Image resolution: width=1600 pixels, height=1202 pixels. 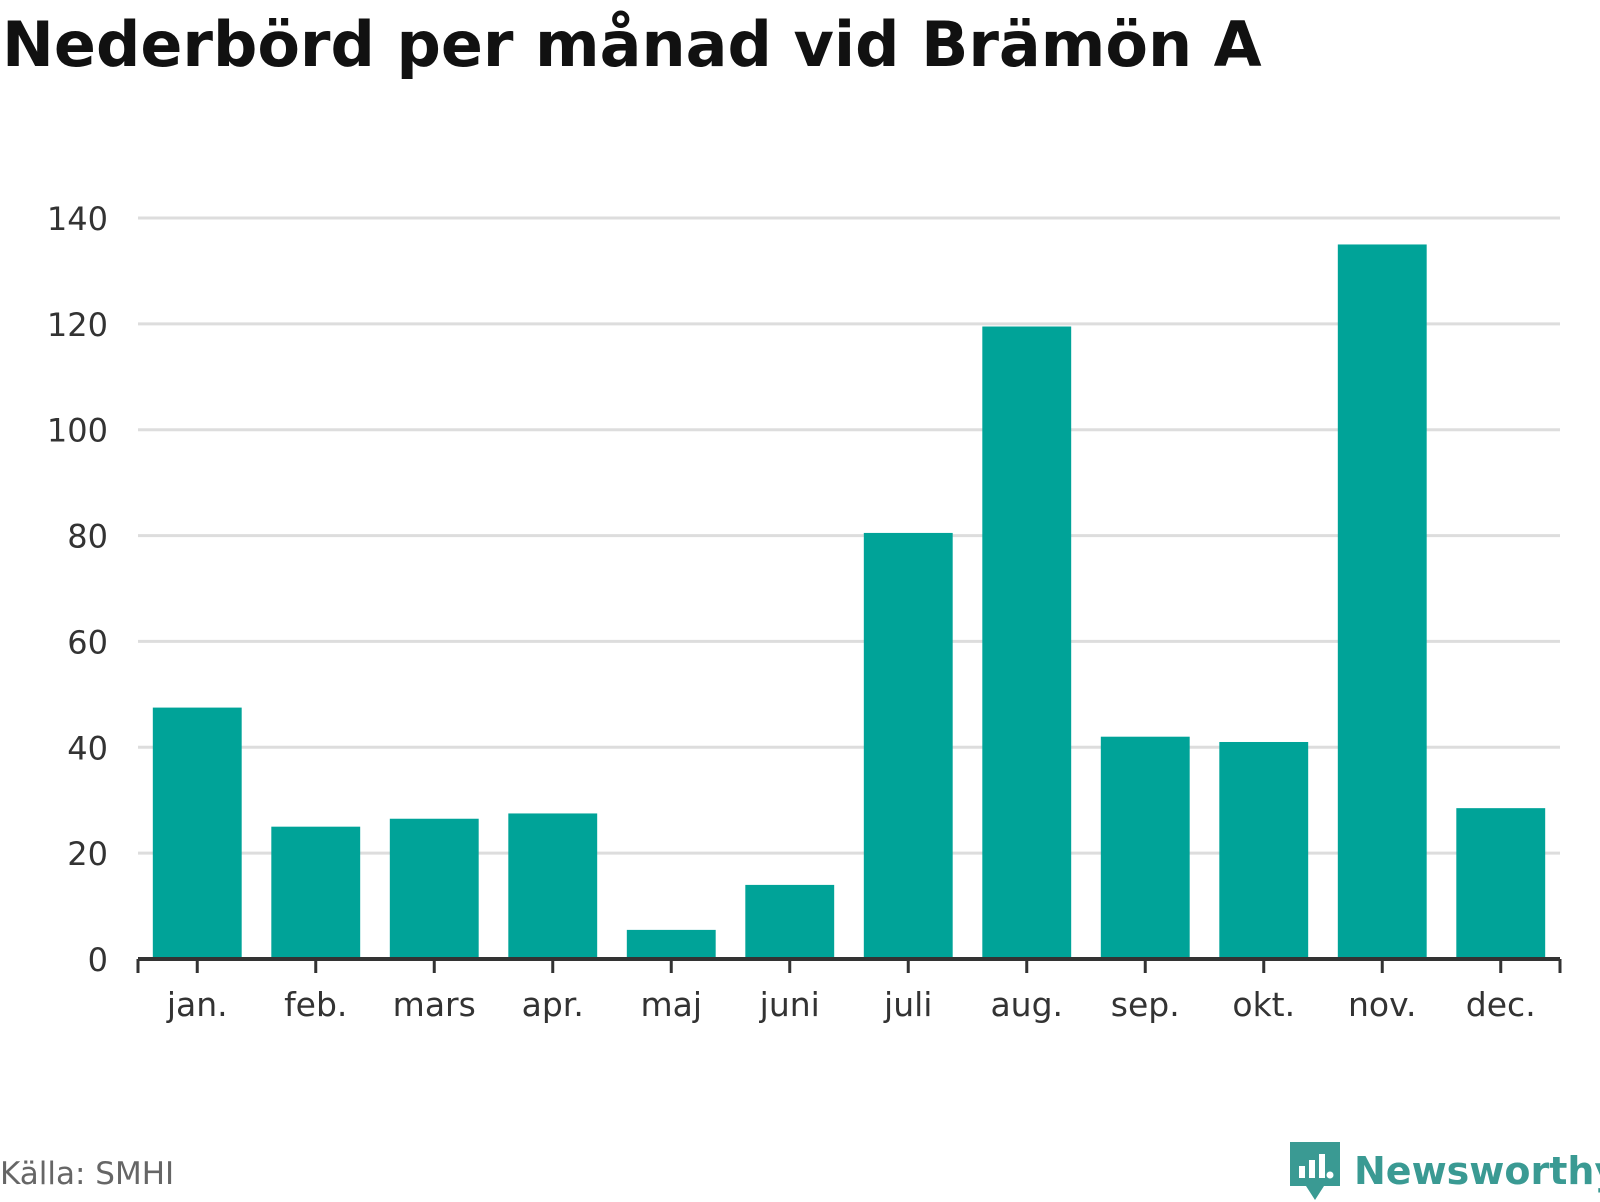 What do you see at coordinates (197, 1004) in the screenshot?
I see `x-tick-label: jan.` at bounding box center [197, 1004].